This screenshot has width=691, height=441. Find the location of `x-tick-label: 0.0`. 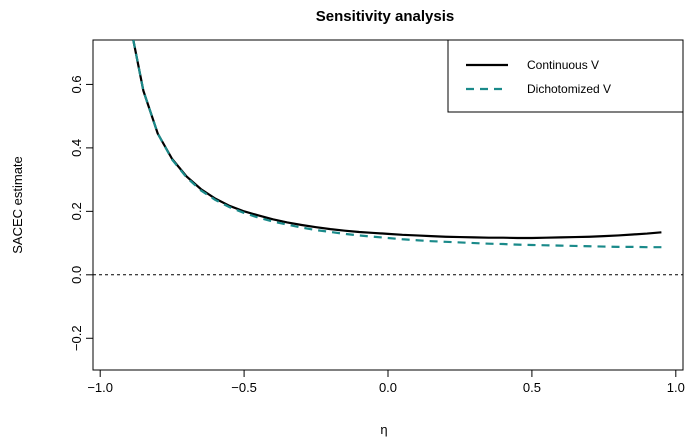

x-tick-label: 0.0 is located at coordinates (388, 387).